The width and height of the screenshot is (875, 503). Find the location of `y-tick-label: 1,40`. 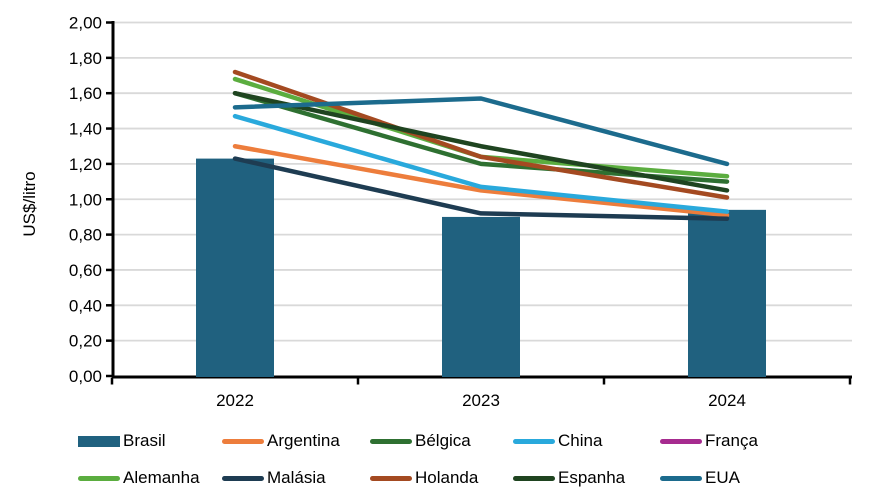

y-tick-label: 1,40 is located at coordinates (85, 129).